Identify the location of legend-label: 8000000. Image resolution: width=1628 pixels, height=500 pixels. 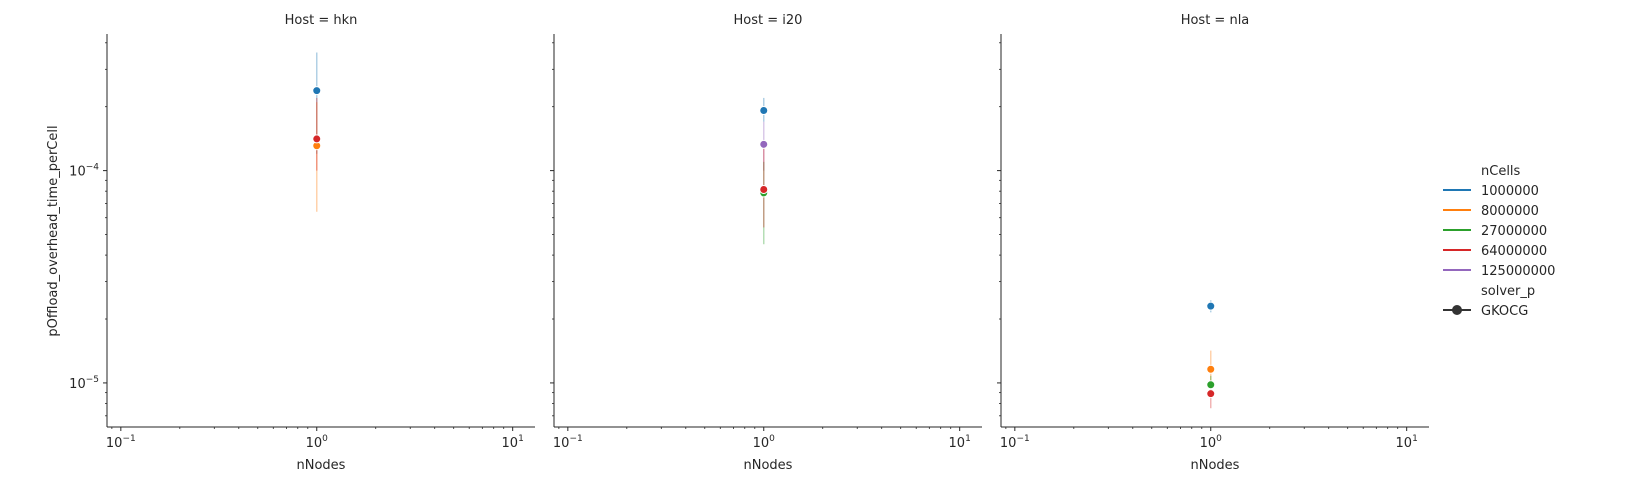
(1510, 211).